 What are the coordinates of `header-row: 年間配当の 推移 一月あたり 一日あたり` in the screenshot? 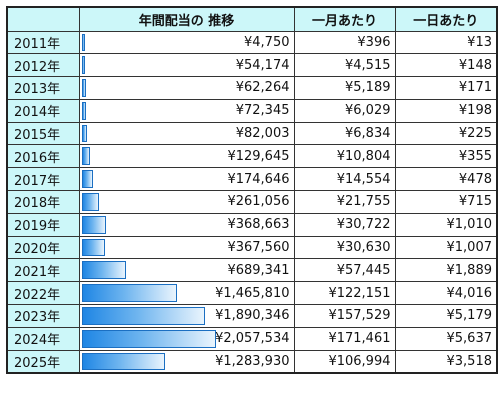 It's located at (252, 19).